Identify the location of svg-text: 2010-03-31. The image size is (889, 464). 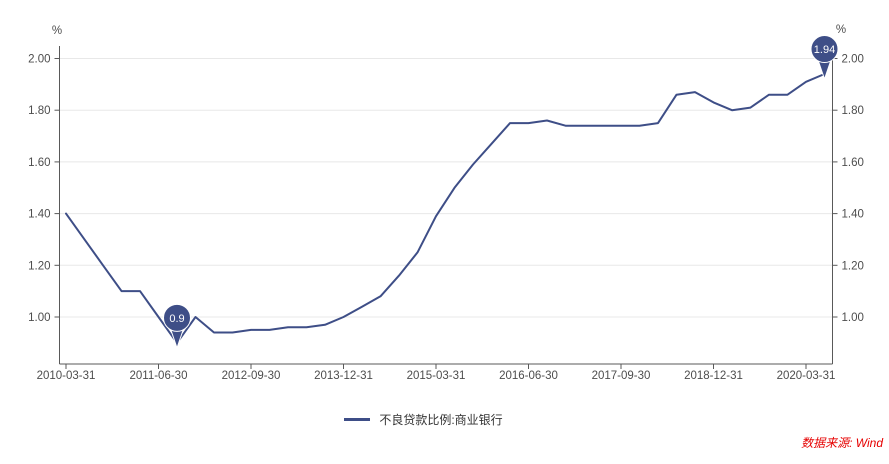
(66, 376).